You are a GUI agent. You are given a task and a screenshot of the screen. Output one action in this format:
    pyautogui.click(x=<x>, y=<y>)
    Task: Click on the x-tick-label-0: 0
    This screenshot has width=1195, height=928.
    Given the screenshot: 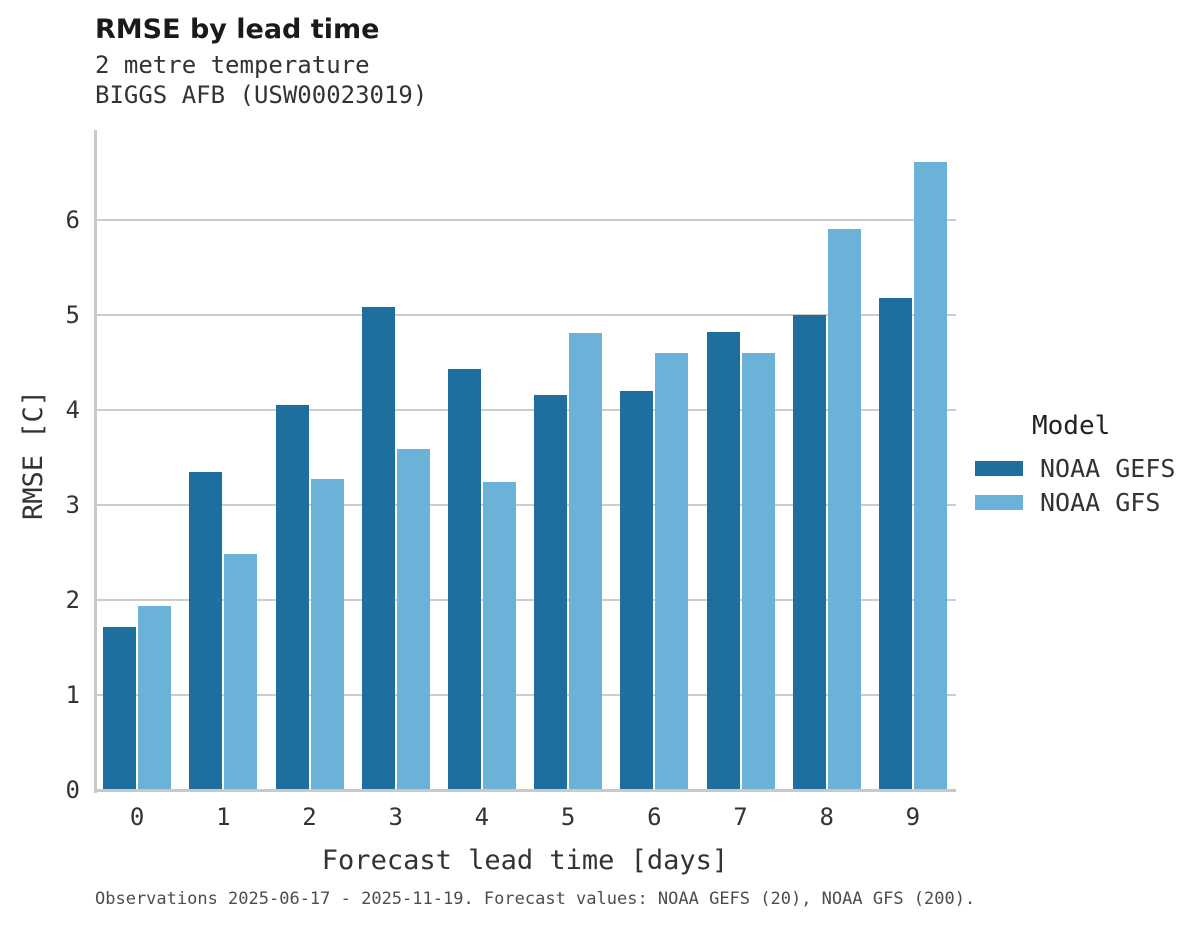 What is the action you would take?
    pyautogui.click(x=137, y=817)
    